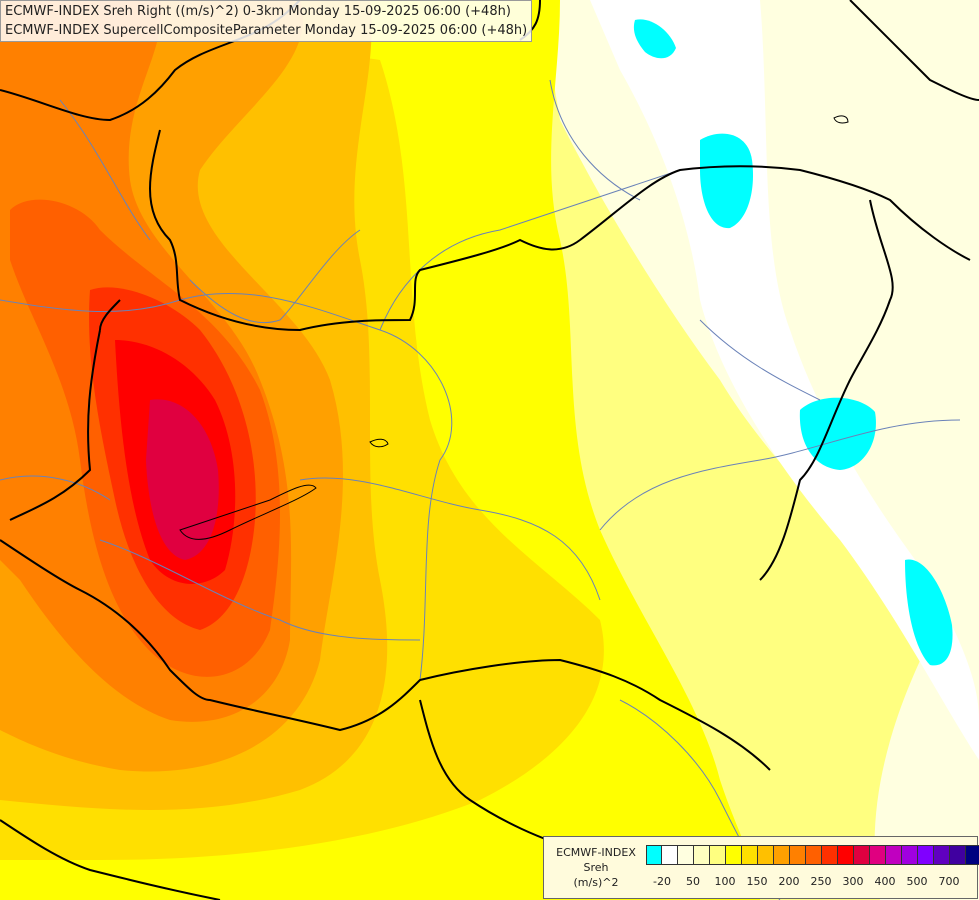 The width and height of the screenshot is (979, 900). I want to click on legend-tick-label: 150, so click(757, 881).